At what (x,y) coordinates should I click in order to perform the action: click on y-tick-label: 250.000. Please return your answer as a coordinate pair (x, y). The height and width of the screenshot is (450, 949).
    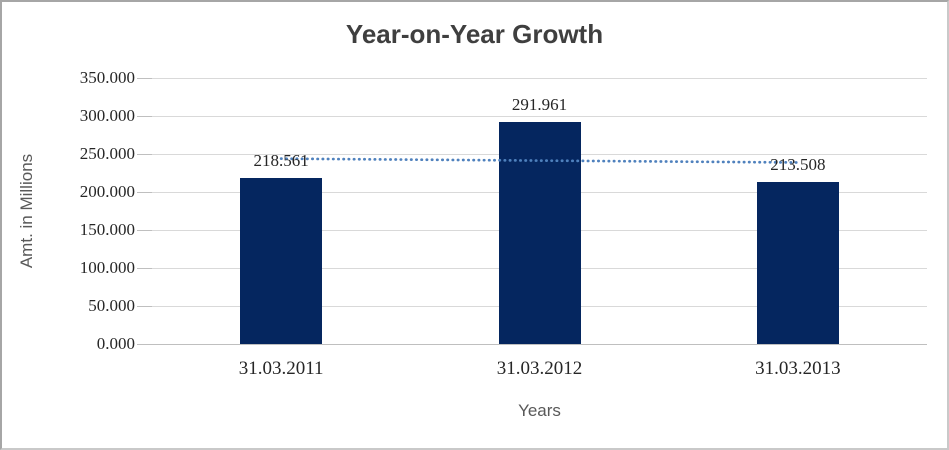
    Looking at the image, I should click on (107, 153).